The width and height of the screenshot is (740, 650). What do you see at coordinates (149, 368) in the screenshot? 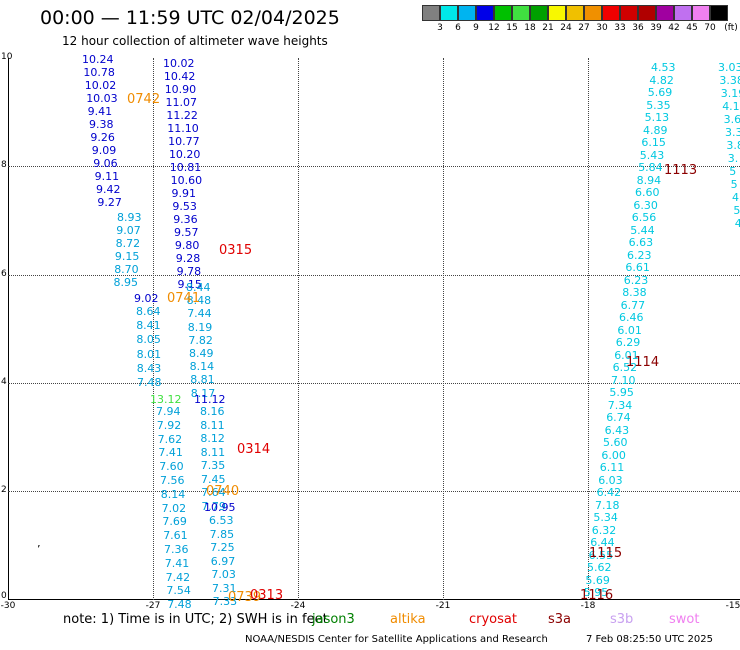
I see `wave-height-value: 8.43` at bounding box center [149, 368].